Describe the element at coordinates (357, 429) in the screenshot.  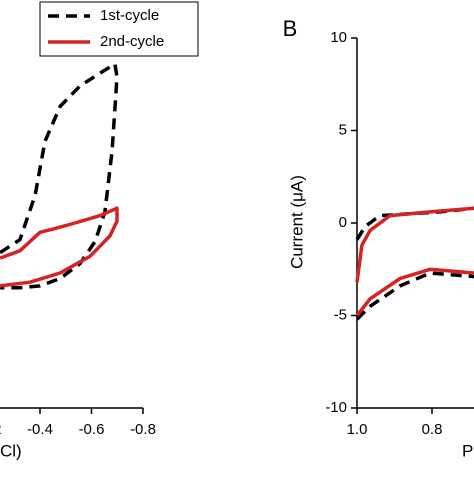
I see `x-tick-label: 1.0` at that location.